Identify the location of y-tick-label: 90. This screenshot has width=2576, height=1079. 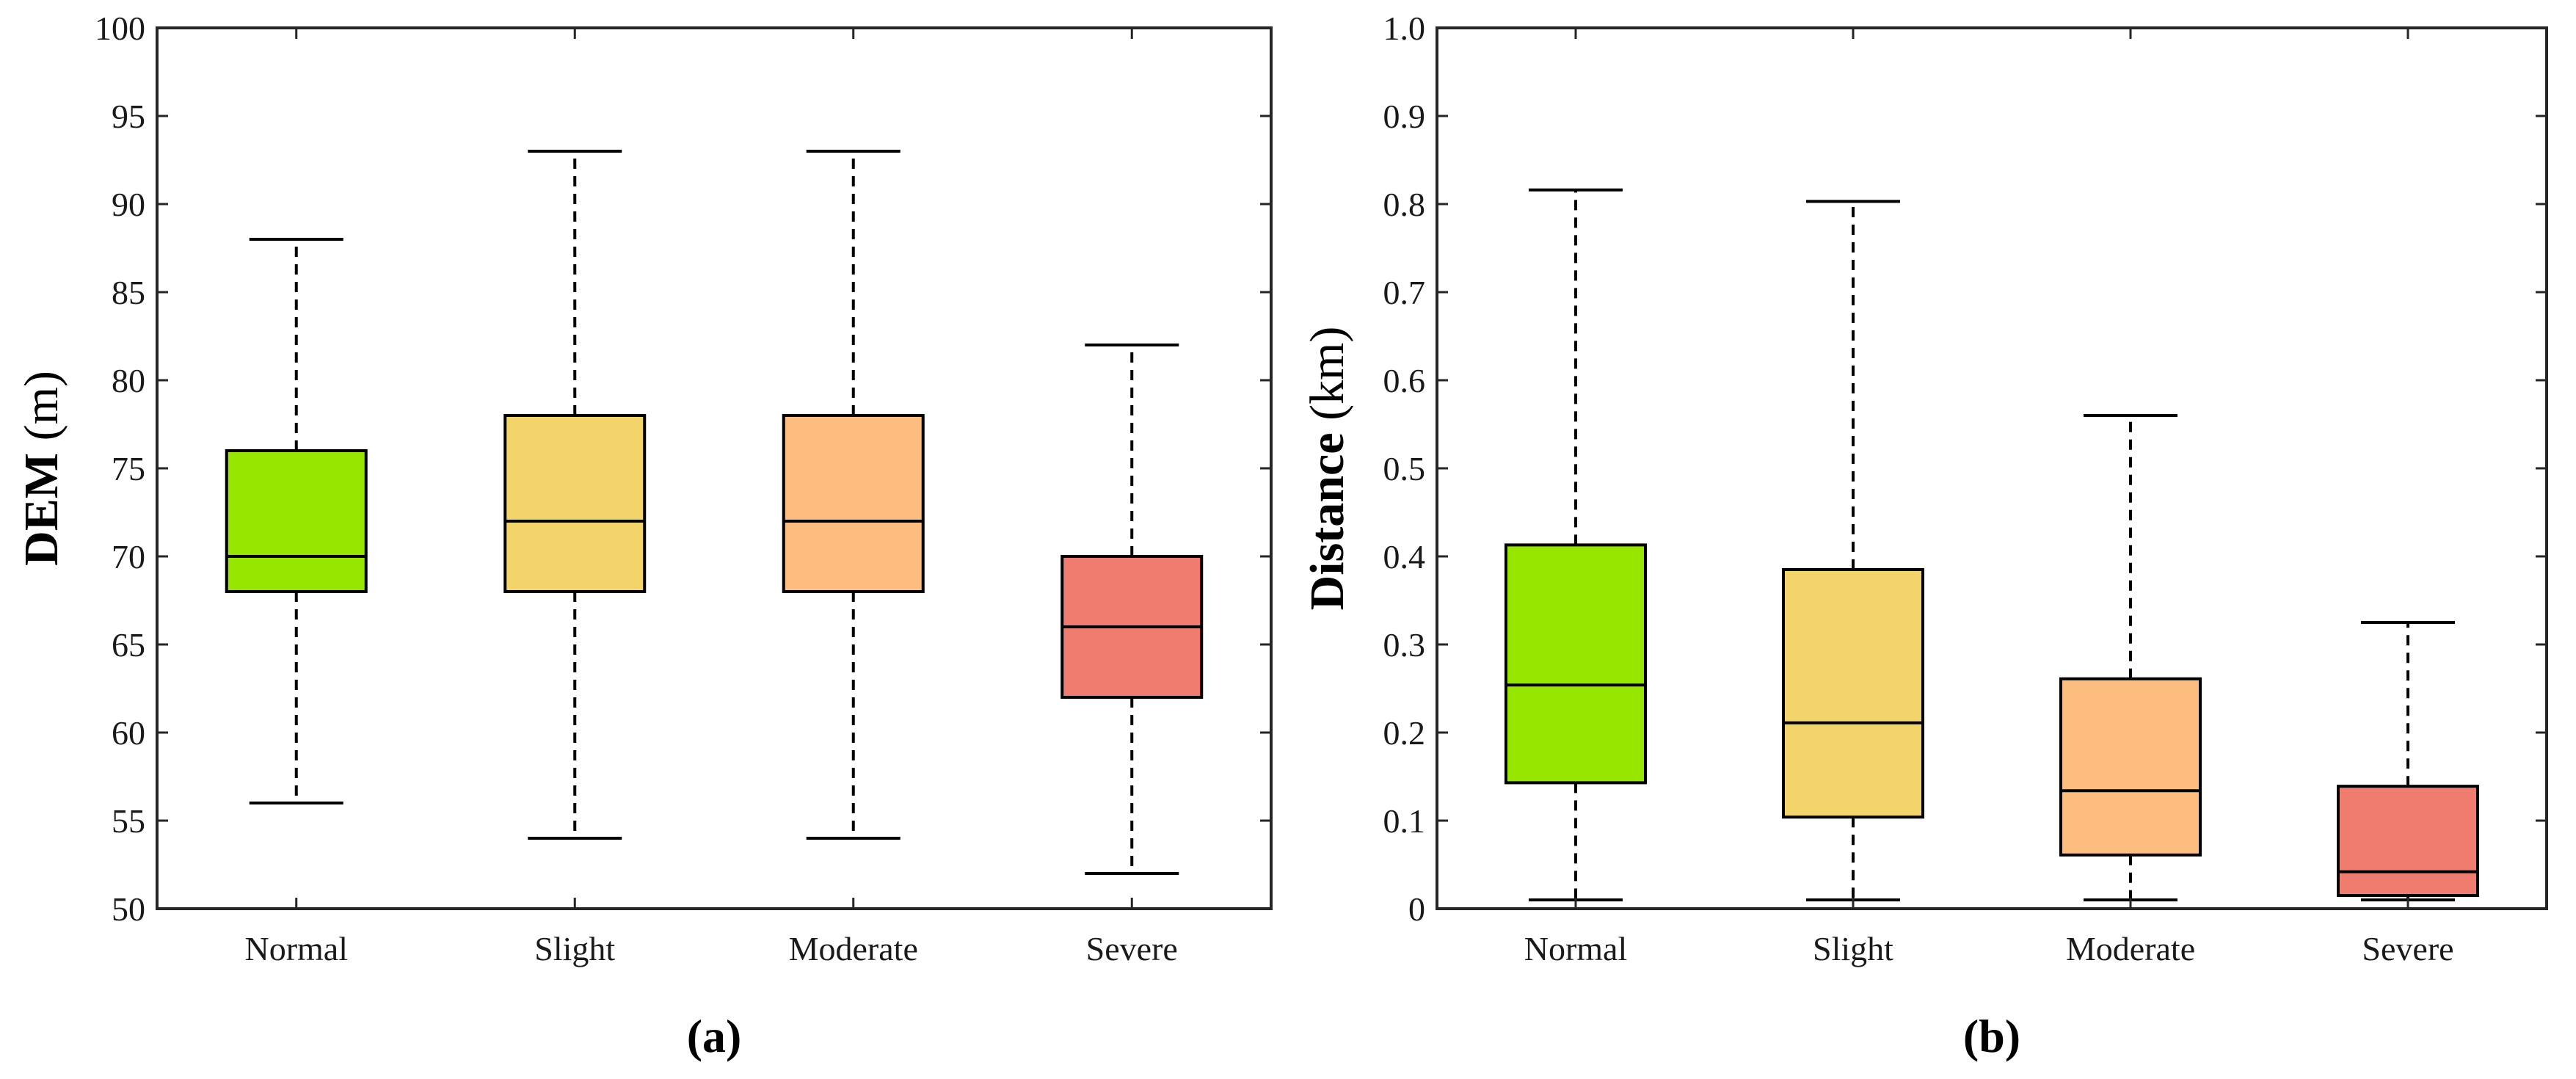
(128, 205).